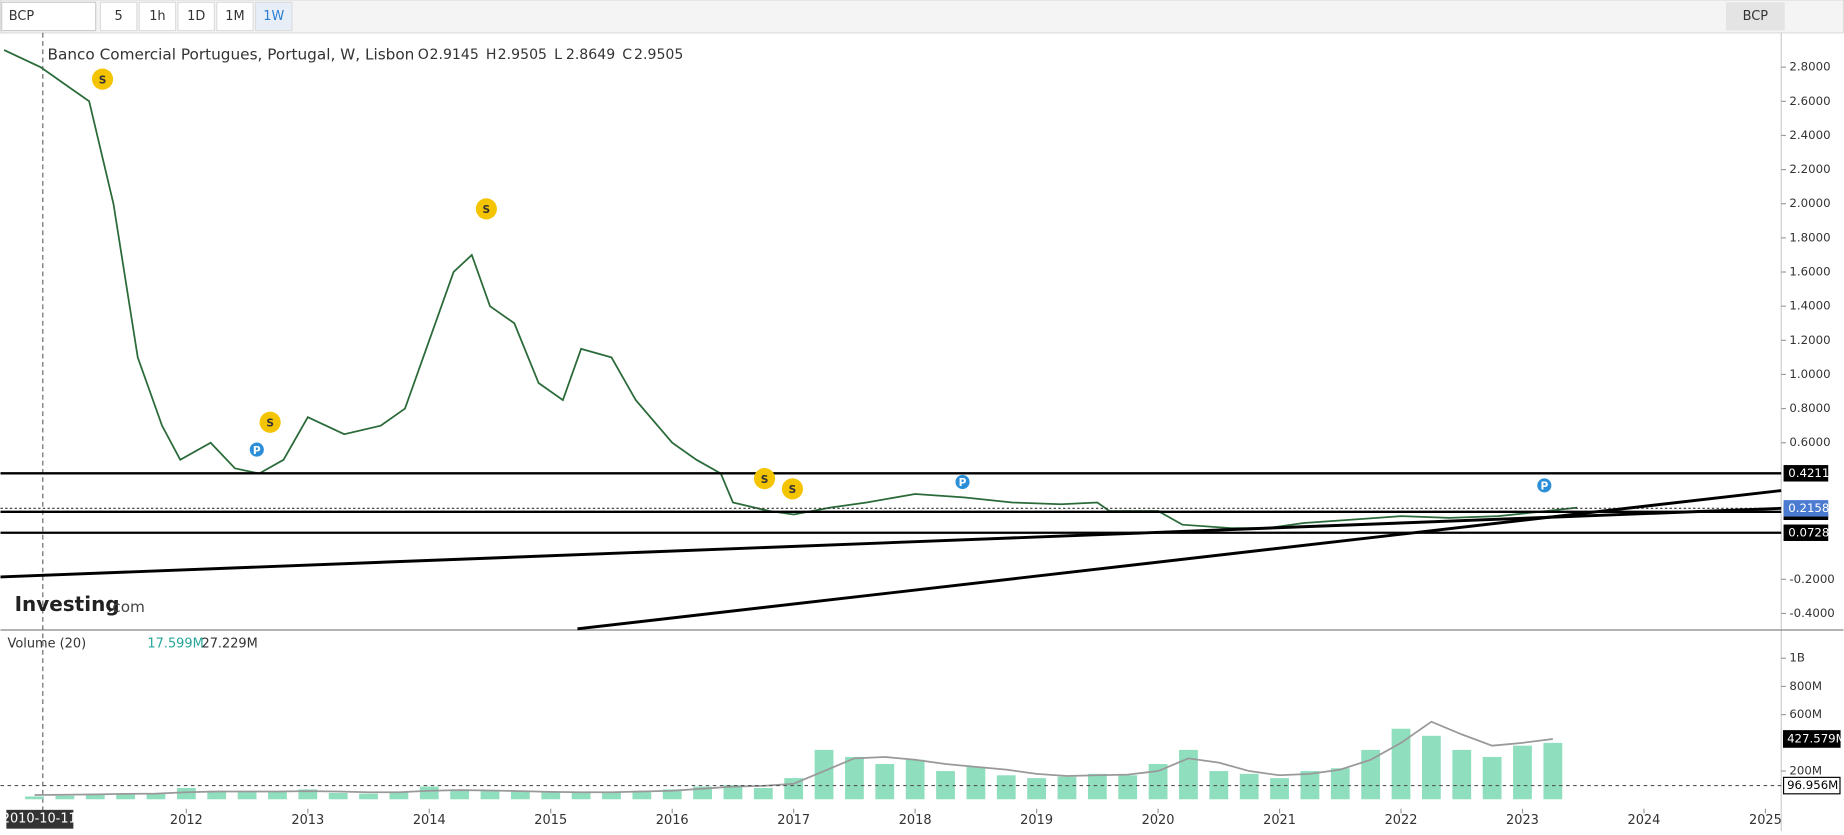  What do you see at coordinates (1805, 686) in the screenshot?
I see `y-tick-label: 800M` at bounding box center [1805, 686].